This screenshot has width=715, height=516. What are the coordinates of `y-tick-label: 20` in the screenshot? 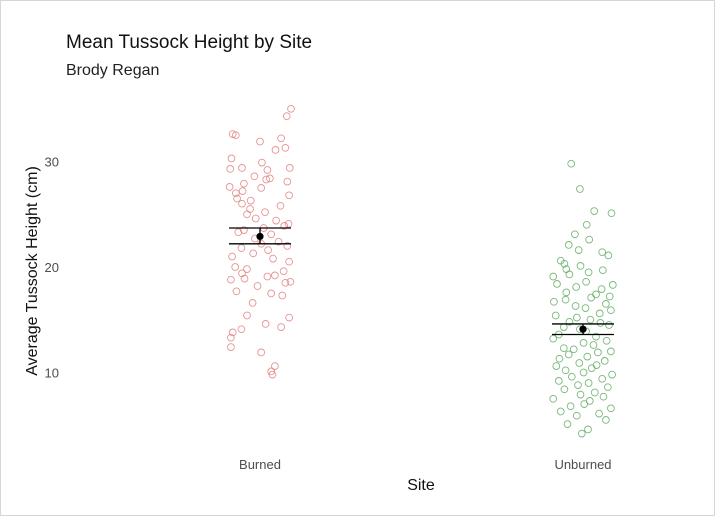 It's located at (52, 267).